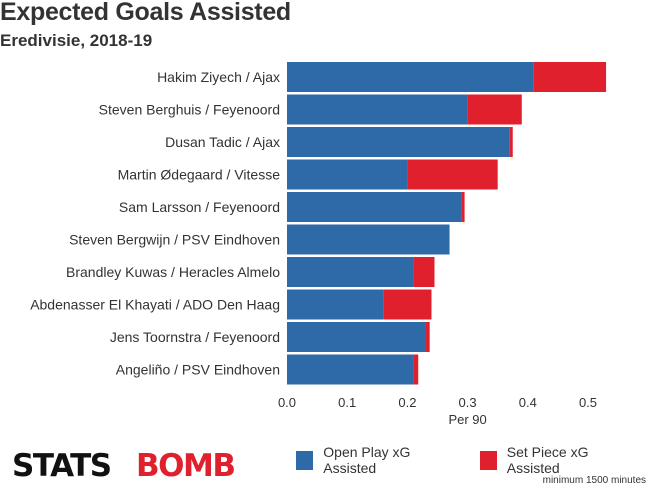 The image size is (658, 492). What do you see at coordinates (198, 370) in the screenshot?
I see `category-label: Angeliño / PSV Eindhoven` at bounding box center [198, 370].